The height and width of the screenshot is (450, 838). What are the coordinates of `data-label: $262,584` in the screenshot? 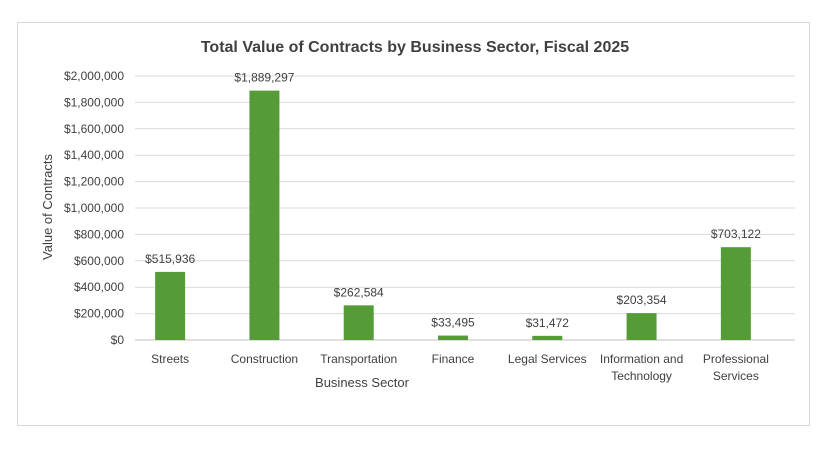 It's located at (359, 292).